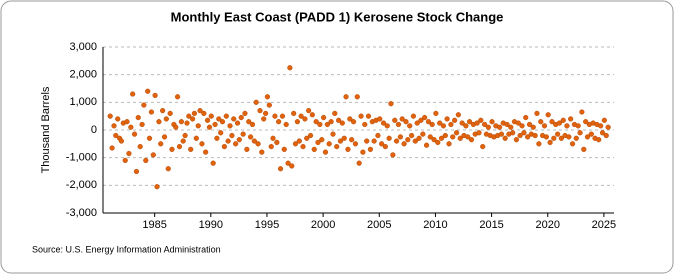 This screenshot has width=675, height=275. What do you see at coordinates (604, 225) in the screenshot?
I see `x-tick-label: 2025` at bounding box center [604, 225].